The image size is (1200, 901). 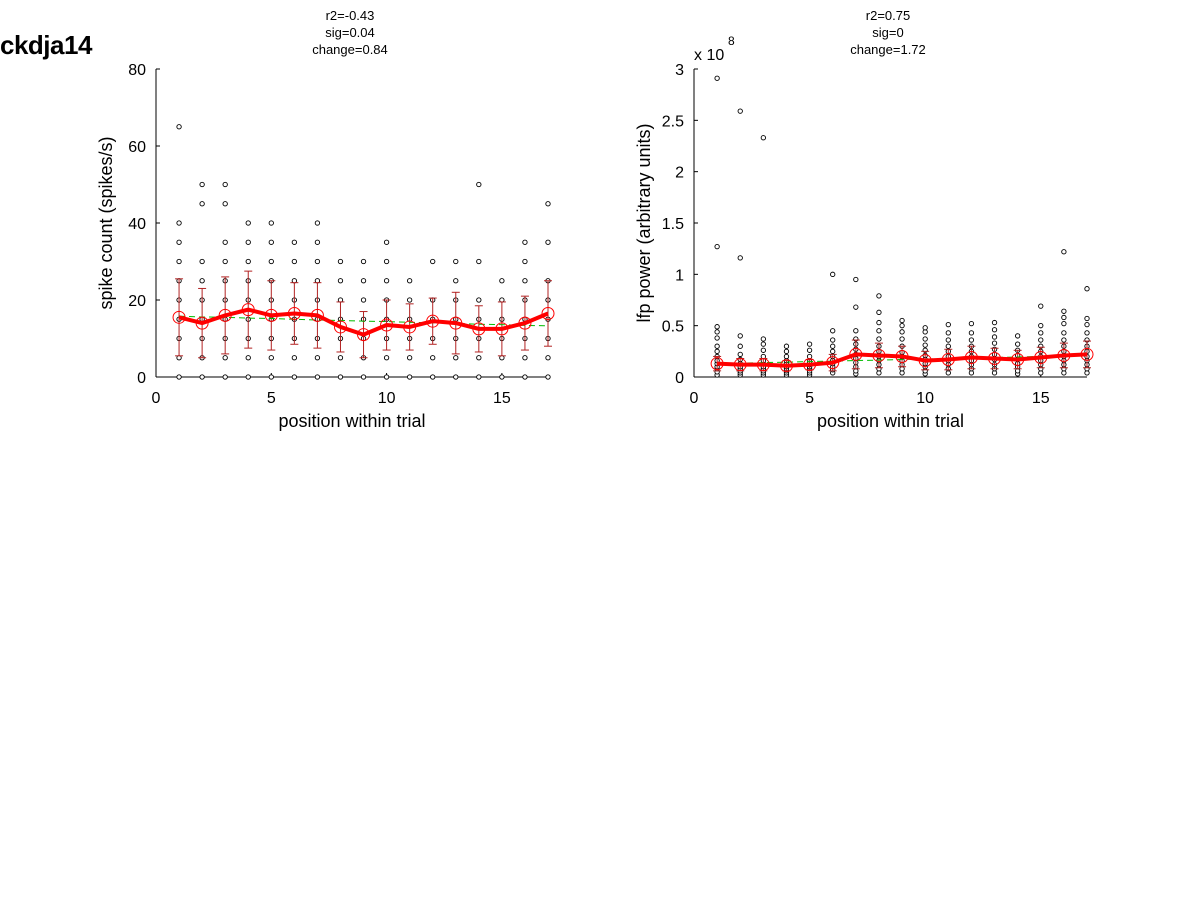 What do you see at coordinates (887, 32) in the screenshot?
I see `stat-annotation: sig=0` at bounding box center [887, 32].